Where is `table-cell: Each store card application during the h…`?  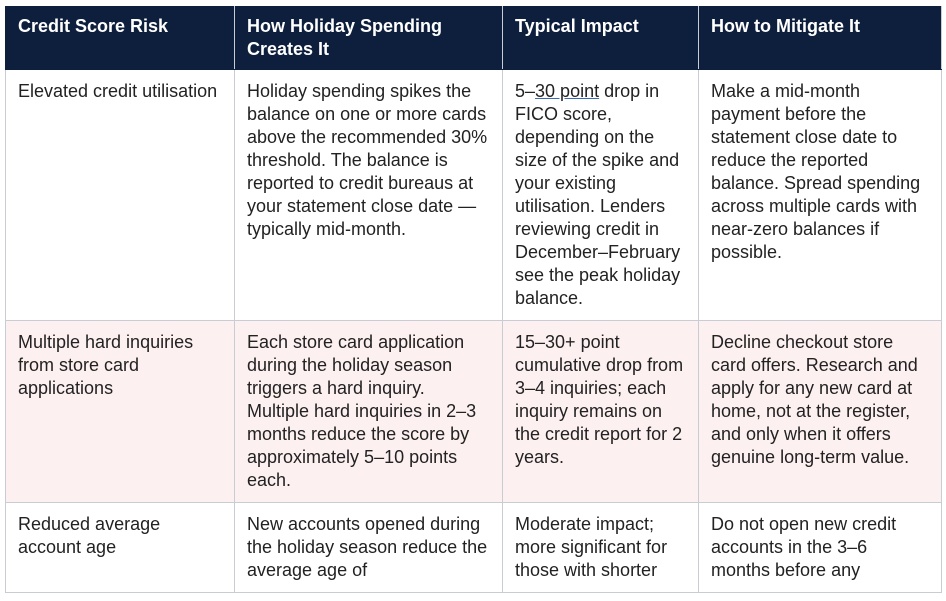 table-cell: Each store card application during the h… is located at coordinates (368, 411).